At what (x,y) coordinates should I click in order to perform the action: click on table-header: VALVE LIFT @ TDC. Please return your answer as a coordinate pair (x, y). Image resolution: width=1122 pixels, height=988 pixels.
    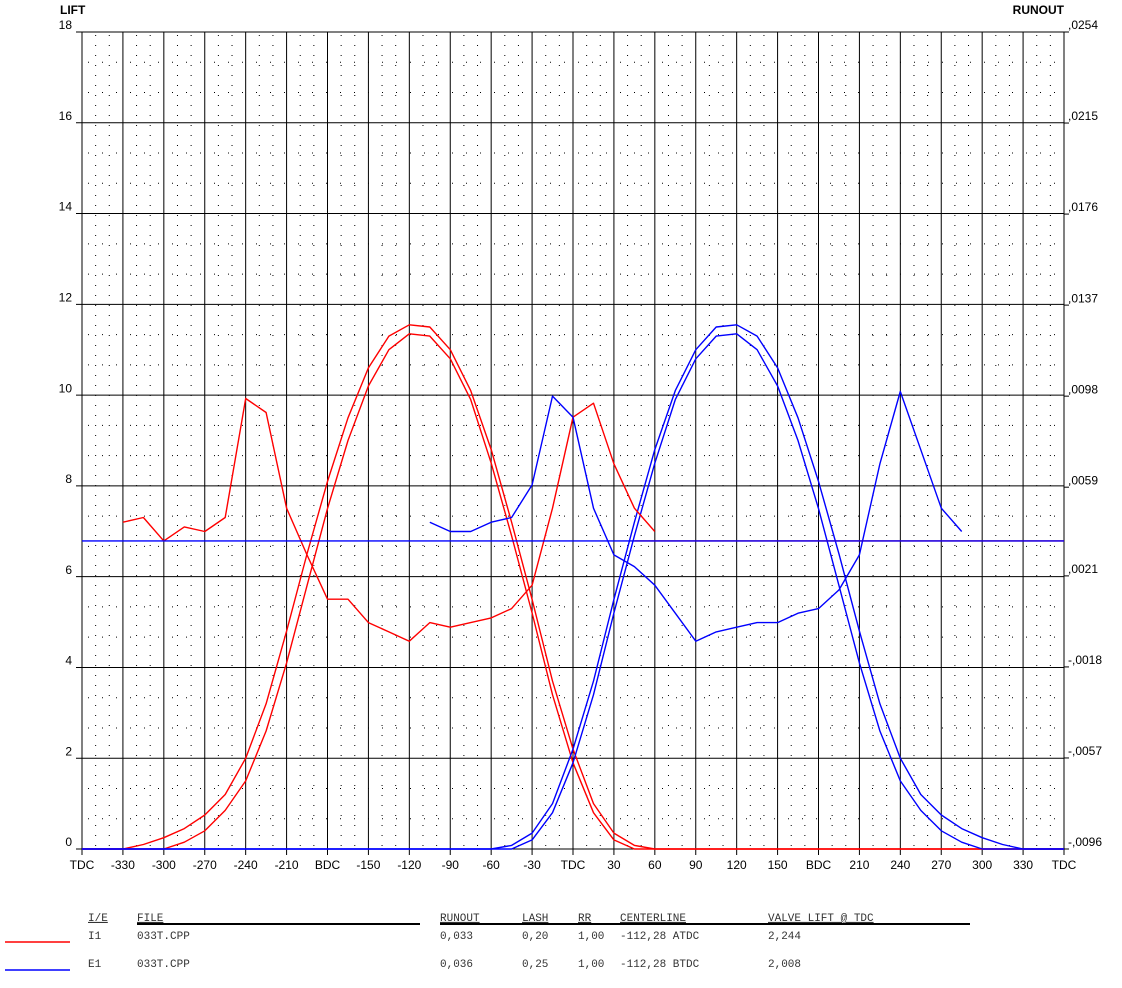
    Looking at the image, I should click on (821, 919).